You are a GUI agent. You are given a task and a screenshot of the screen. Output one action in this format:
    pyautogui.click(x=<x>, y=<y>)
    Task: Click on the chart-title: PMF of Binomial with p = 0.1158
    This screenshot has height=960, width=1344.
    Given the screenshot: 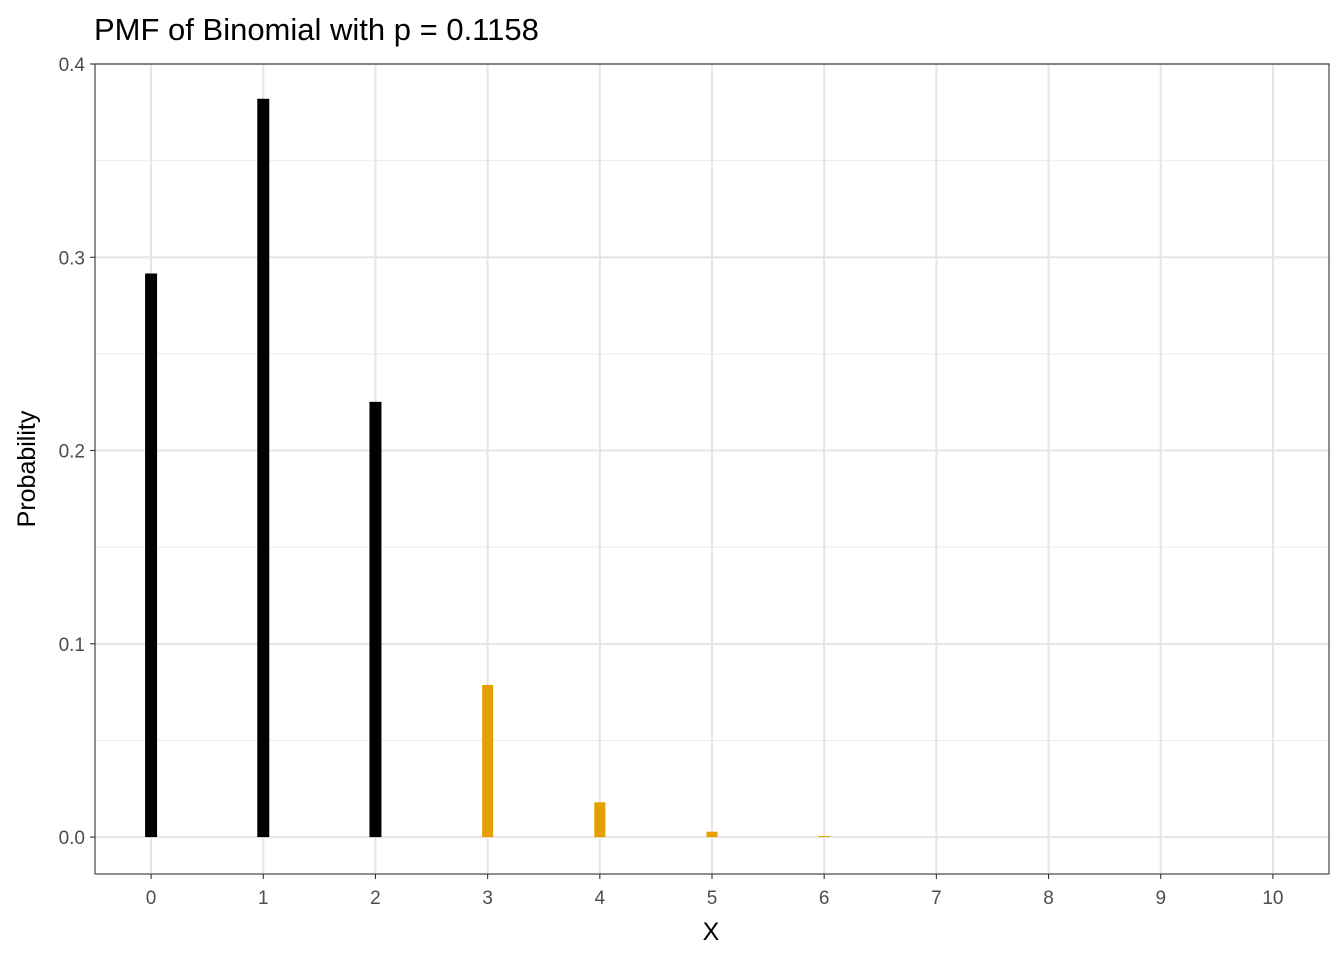 What is the action you would take?
    pyautogui.click(x=316, y=29)
    